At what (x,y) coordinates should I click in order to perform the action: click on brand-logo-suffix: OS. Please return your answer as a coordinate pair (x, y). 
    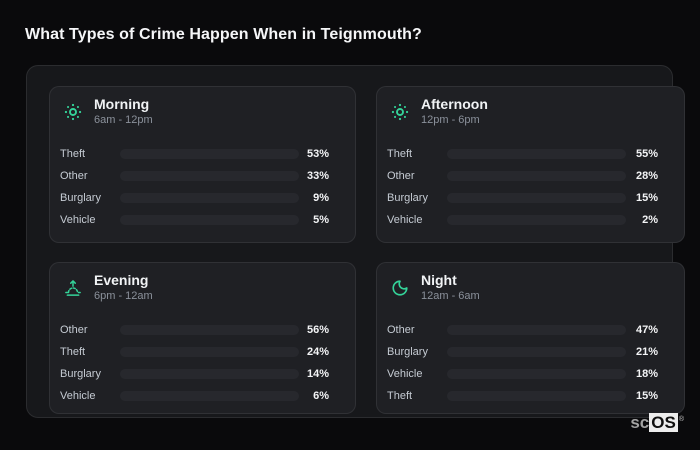
    Looking at the image, I should click on (663, 422).